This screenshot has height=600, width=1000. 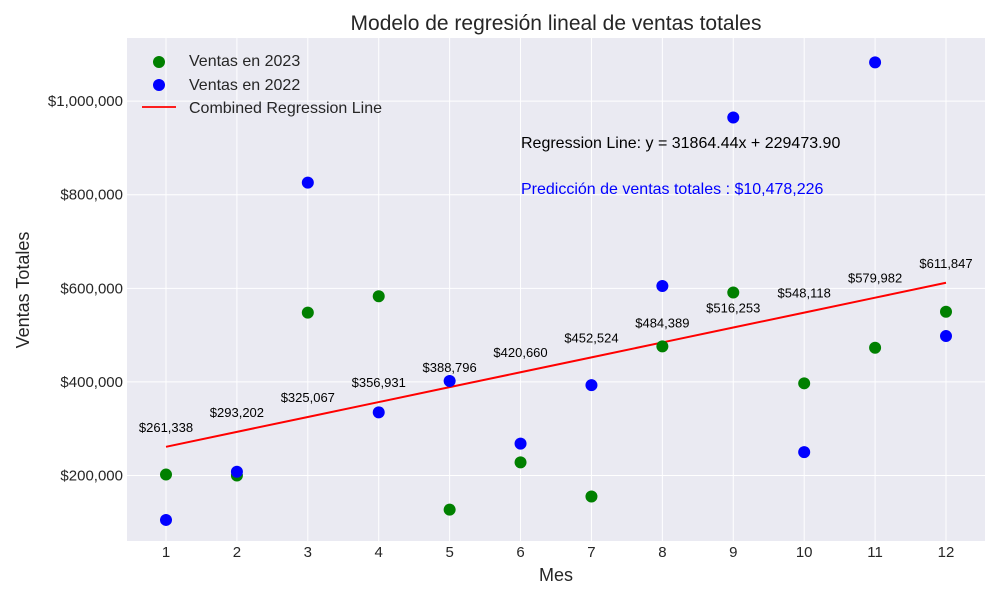 I want to click on y-axis-label: Ventas Totales, so click(x=23, y=290).